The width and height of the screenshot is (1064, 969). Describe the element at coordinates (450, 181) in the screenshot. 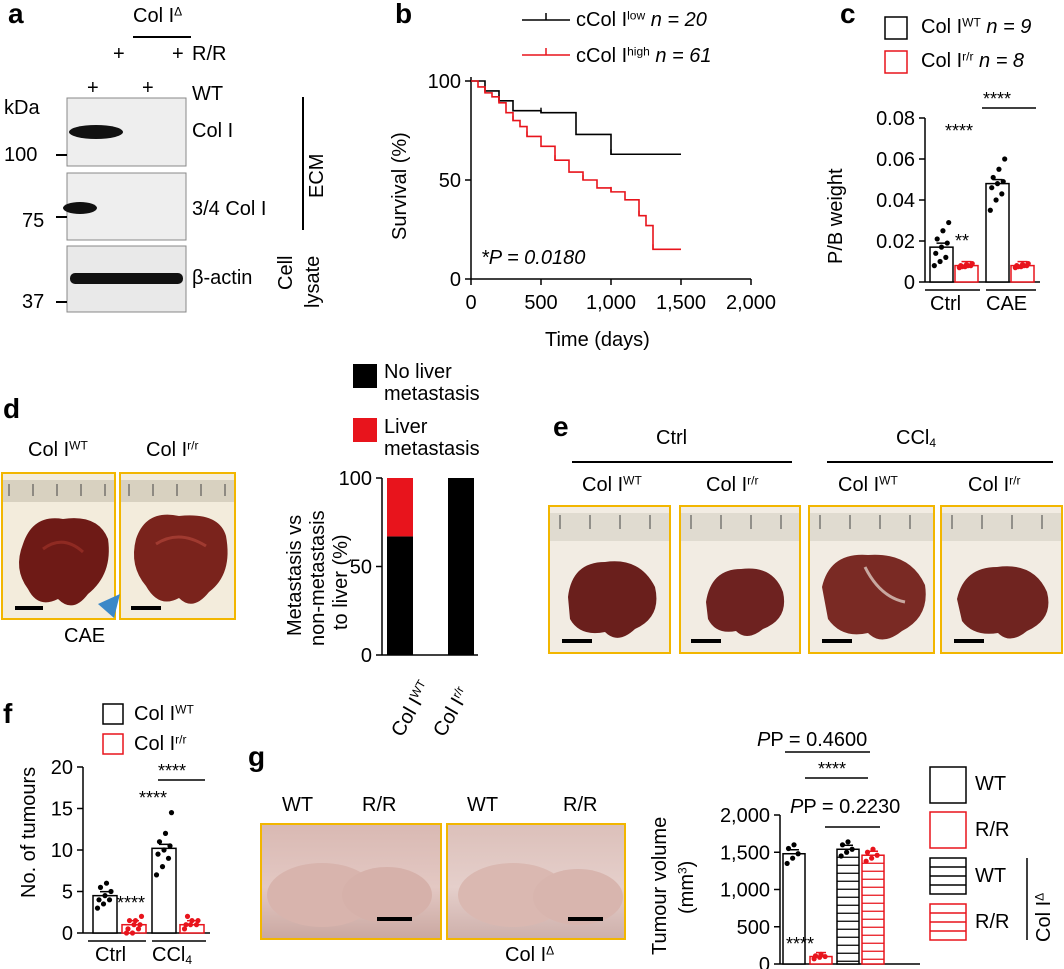

I see `b-y-tick-label: 50` at that location.